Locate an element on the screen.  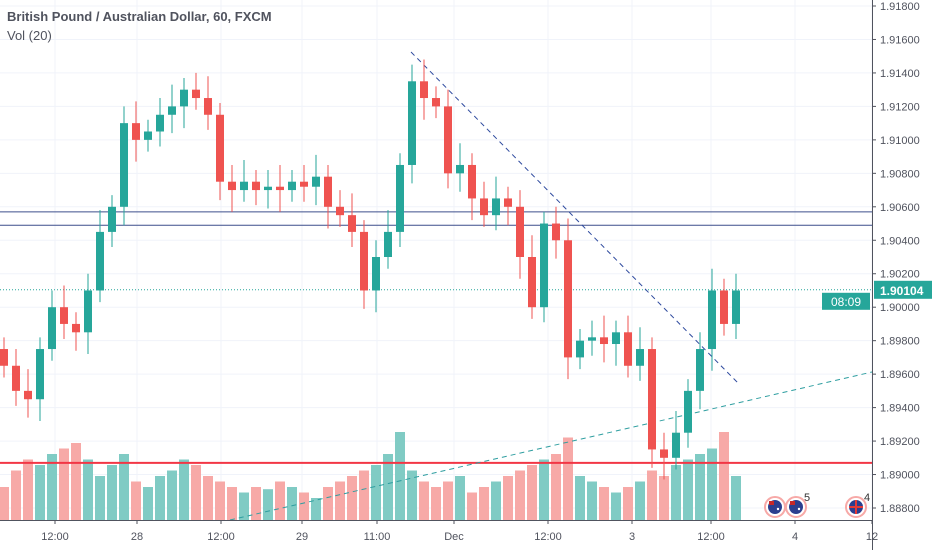
countdown-badge is located at coordinates (846, 301).